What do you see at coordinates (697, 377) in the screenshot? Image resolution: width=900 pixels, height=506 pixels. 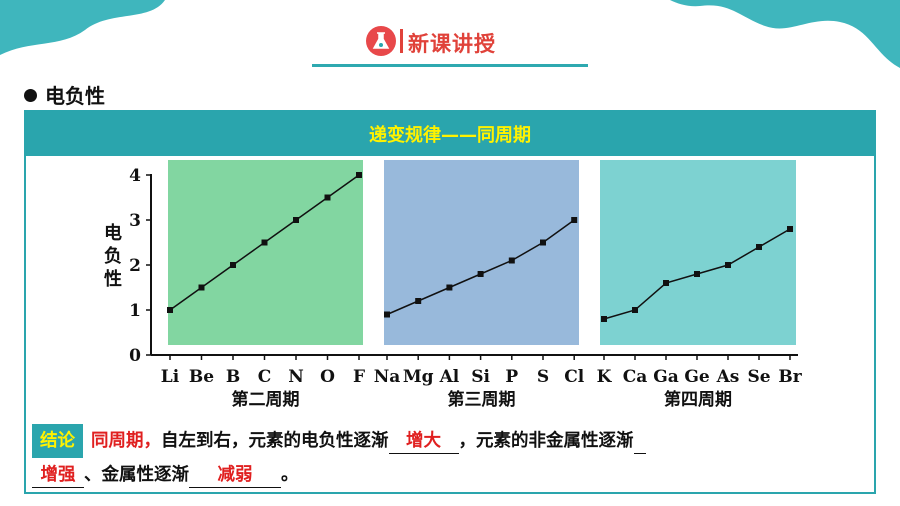 I see `x-tick-label: Ge` at bounding box center [697, 377].